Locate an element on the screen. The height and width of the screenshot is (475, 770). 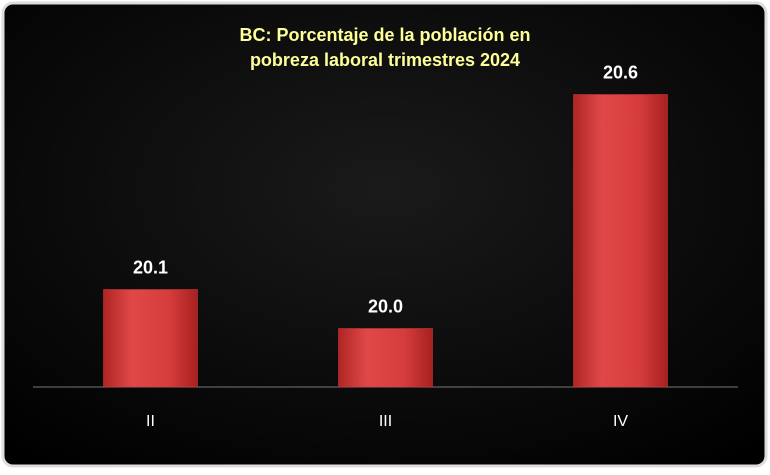
chart-title: BC: Porcentaje de la población en is located at coordinates (384, 35).